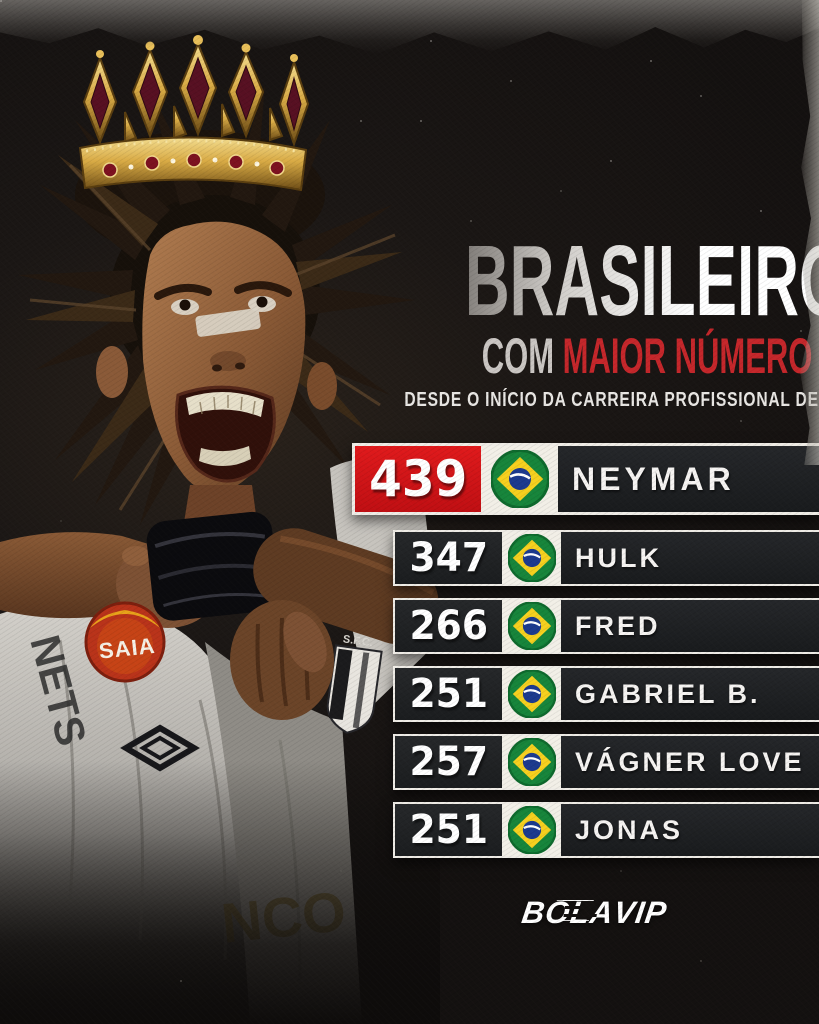  What do you see at coordinates (668, 693) in the screenshot?
I see `player-name: GABRIEL B.` at bounding box center [668, 693].